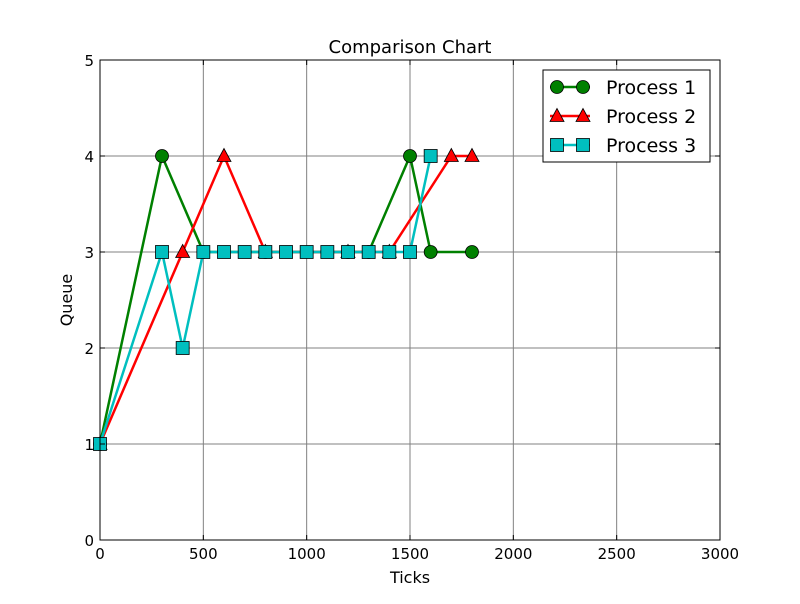  I want to click on x-tick-label-3: 1500, so click(410, 554).